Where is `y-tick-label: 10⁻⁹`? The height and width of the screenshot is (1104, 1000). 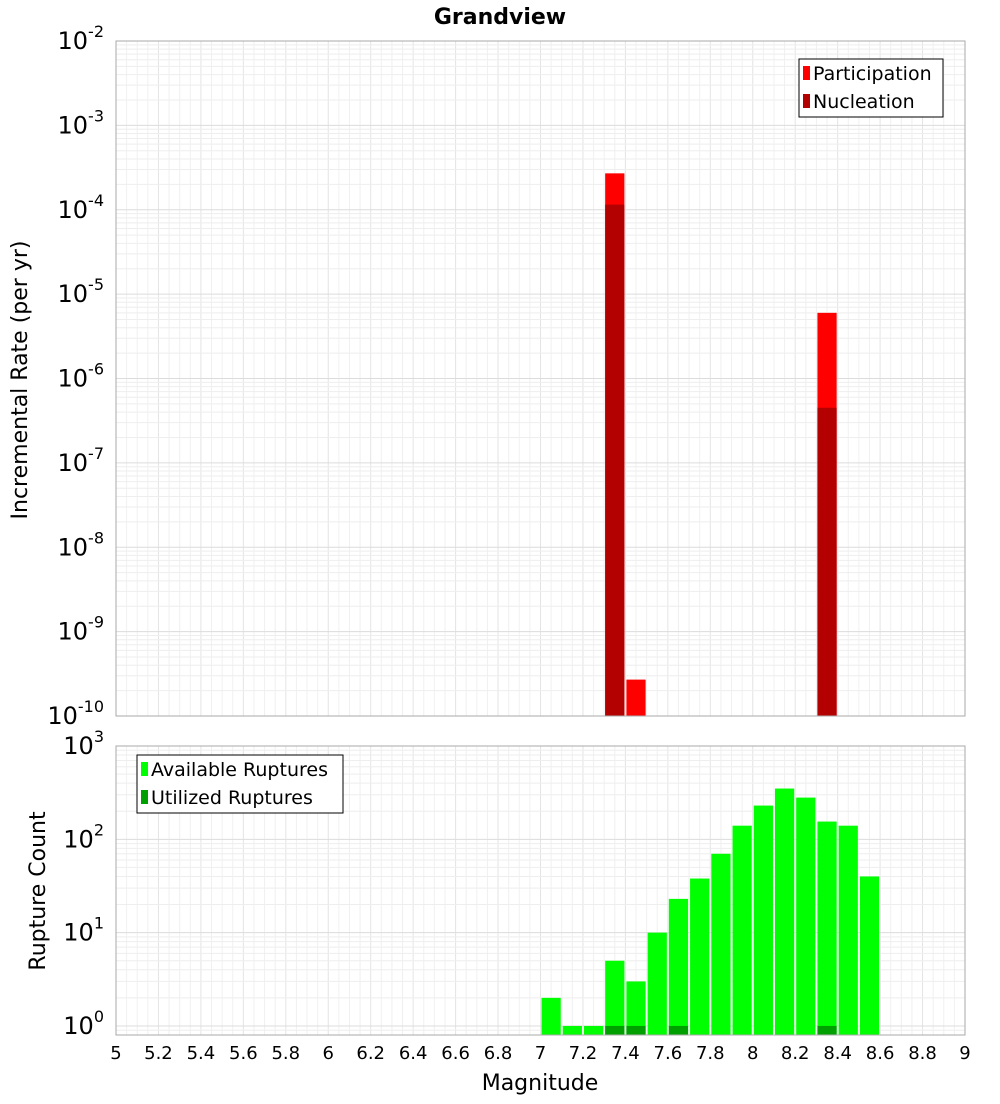 y-tick-label: 10⁻⁹ is located at coordinates (81, 629).